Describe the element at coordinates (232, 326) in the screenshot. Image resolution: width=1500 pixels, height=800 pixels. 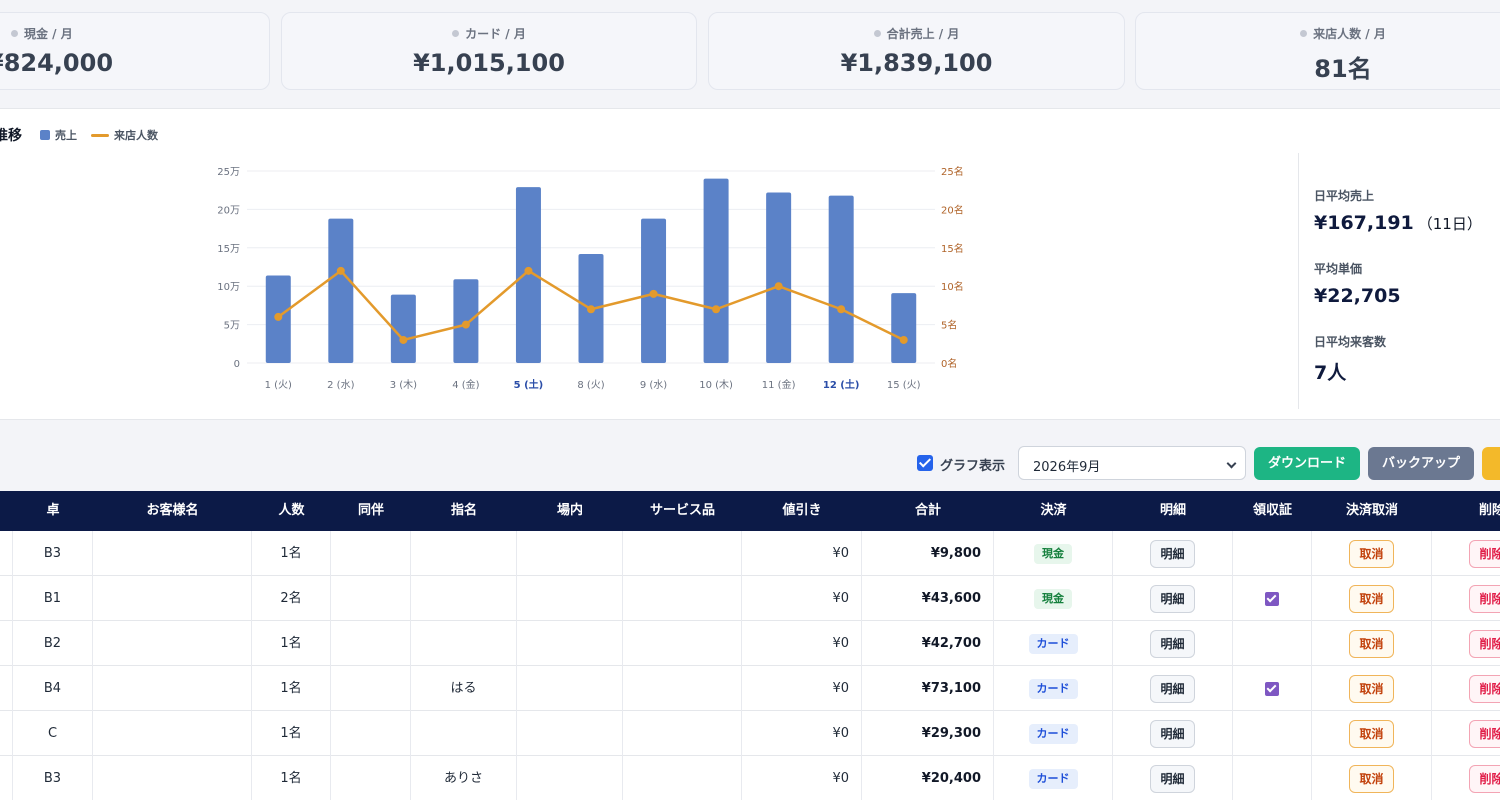
I see `left-axis-tick-label: 5万` at that location.